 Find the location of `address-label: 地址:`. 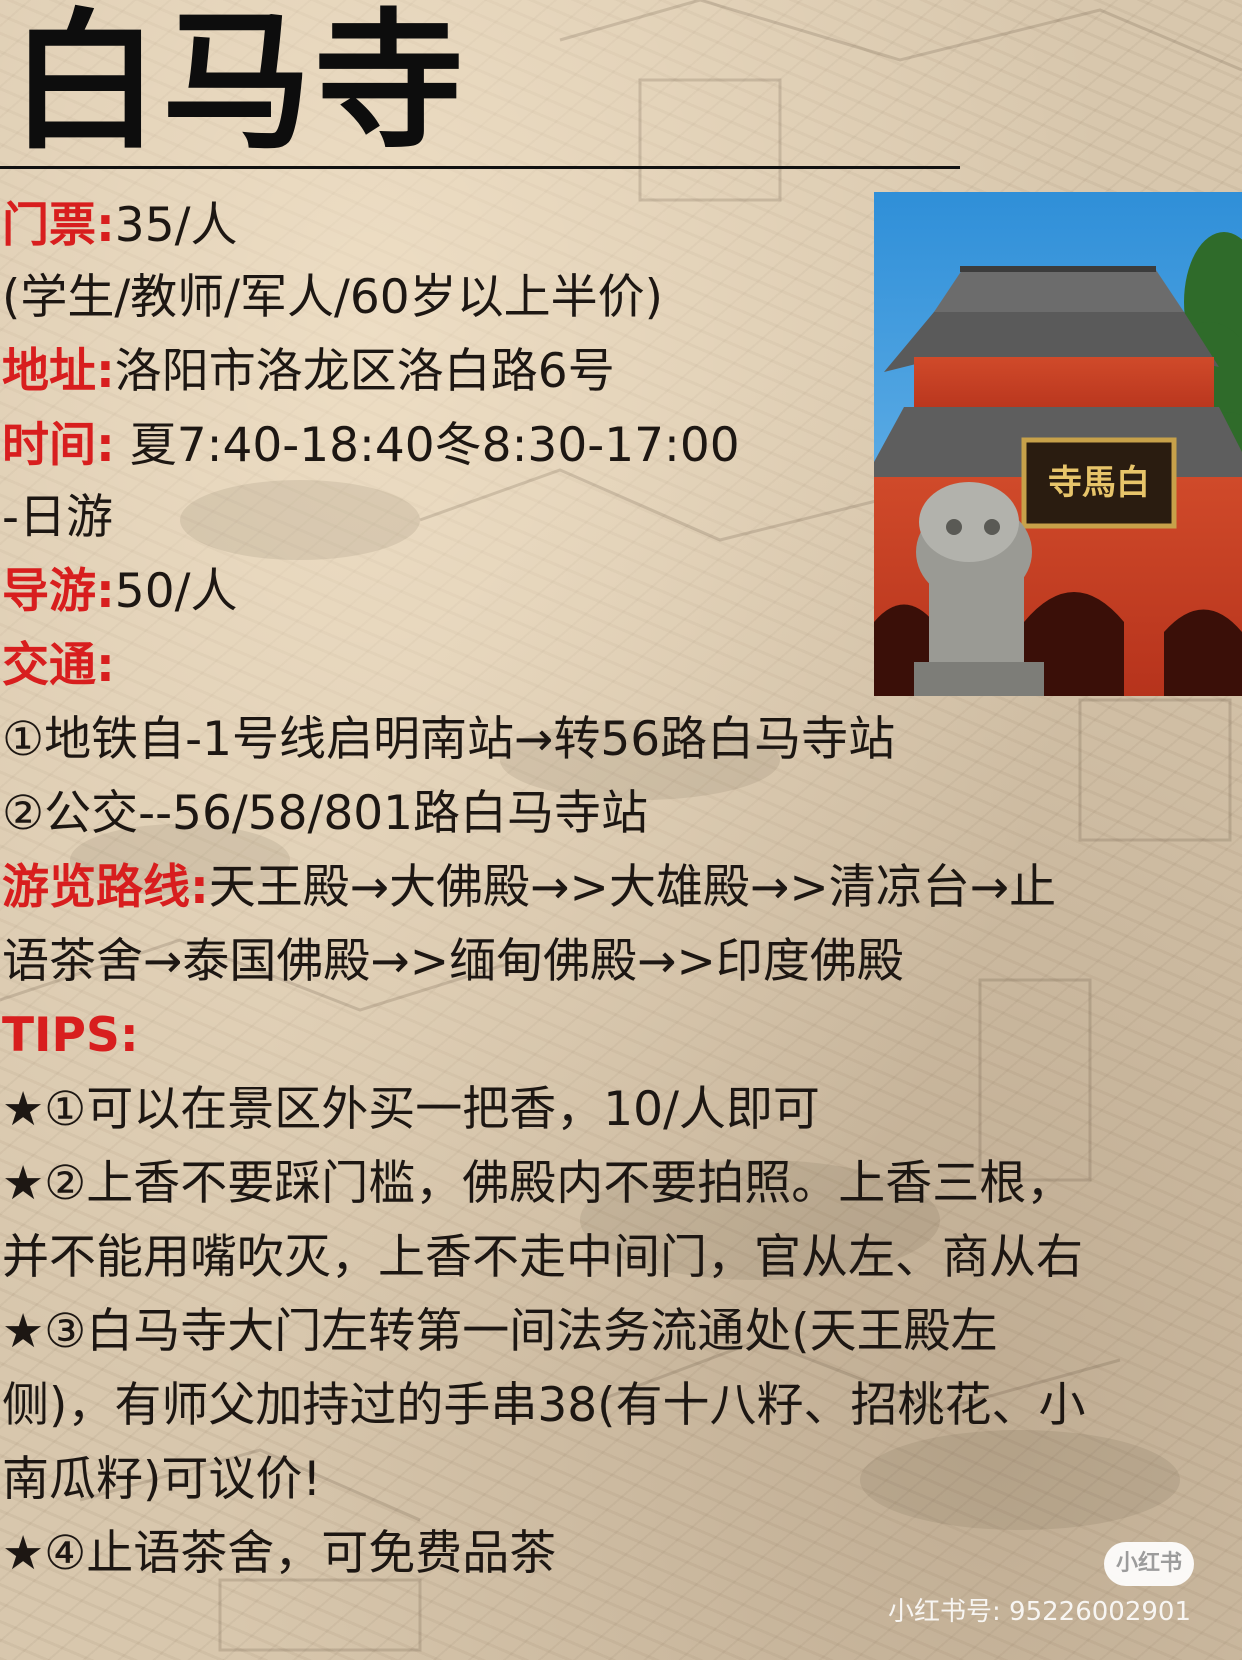

address-label: 地址: is located at coordinates (58, 371).